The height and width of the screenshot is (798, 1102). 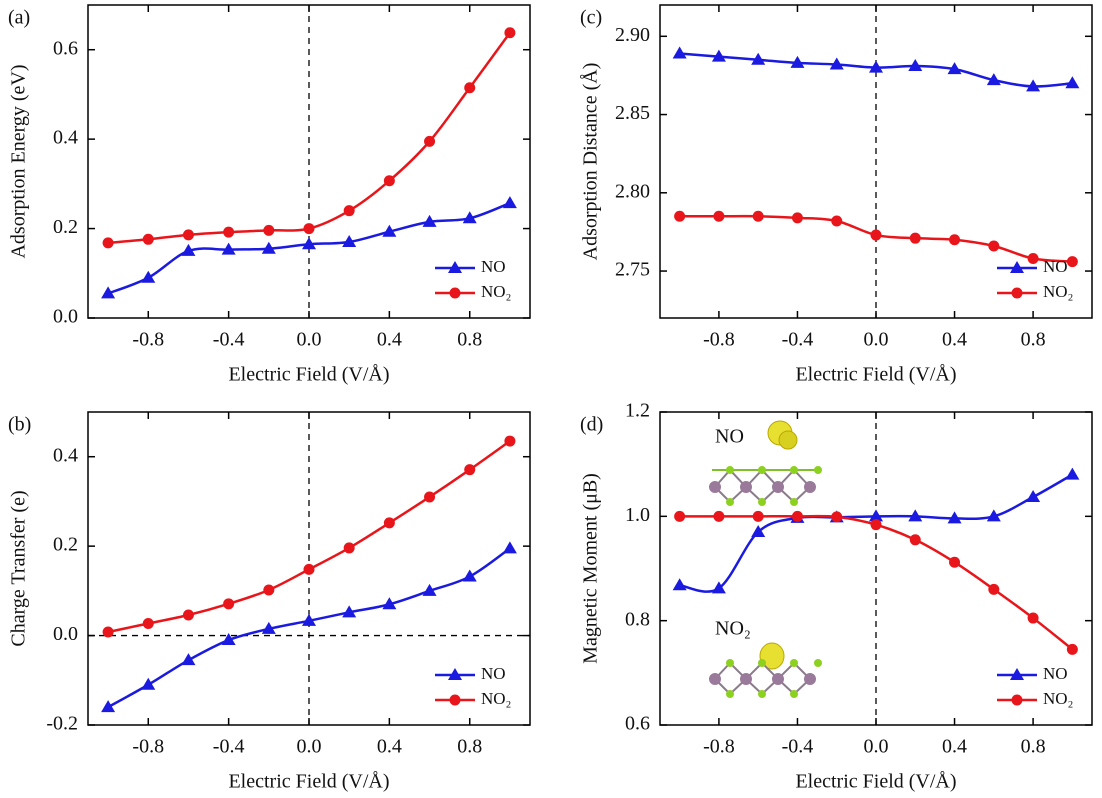 What do you see at coordinates (729, 437) in the screenshot?
I see `annotation: NO` at bounding box center [729, 437].